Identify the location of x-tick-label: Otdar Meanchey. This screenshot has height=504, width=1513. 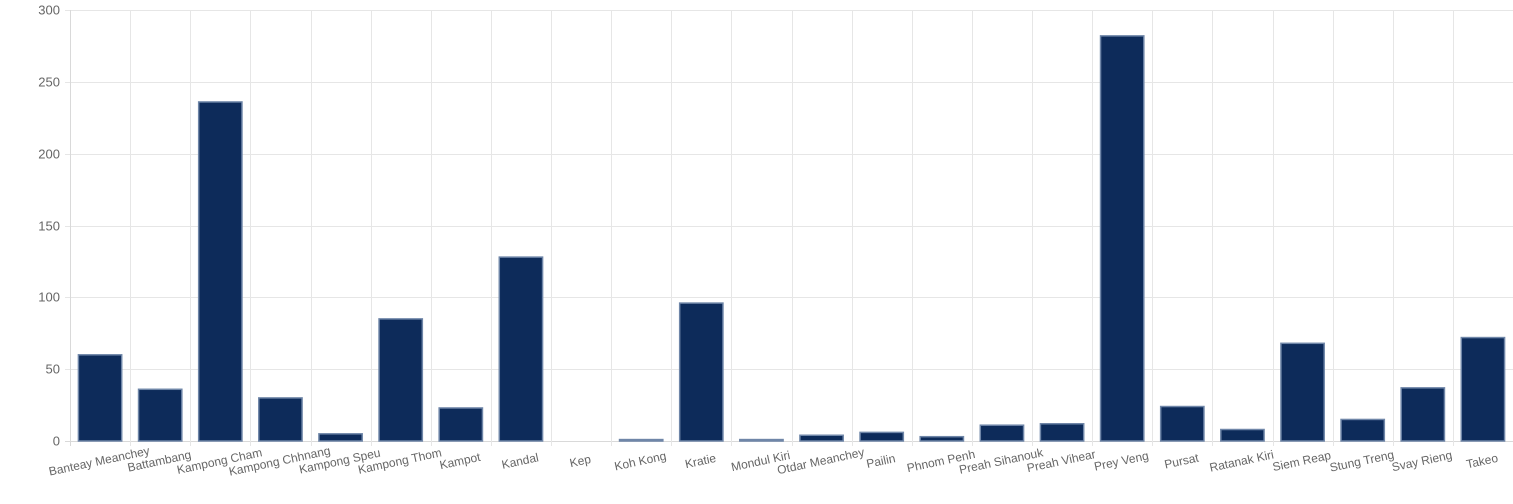
(821, 461).